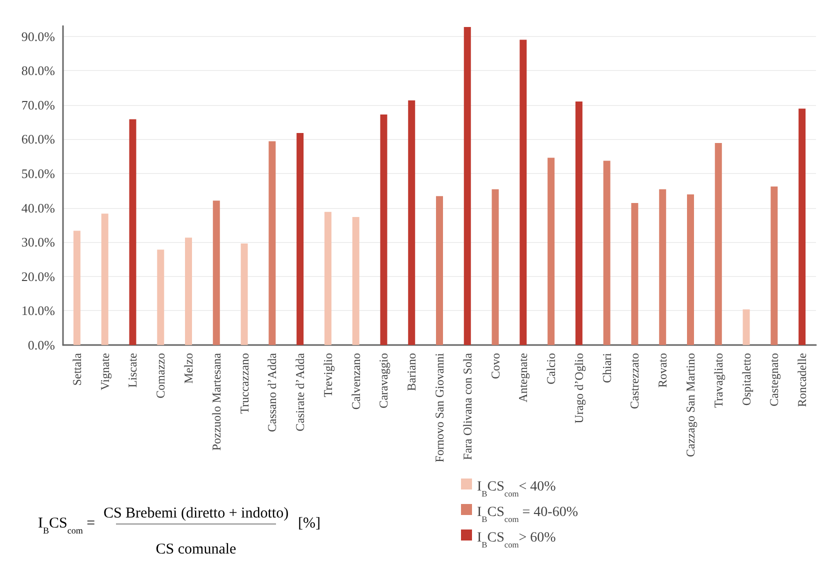 The image size is (830, 566). Describe the element at coordinates (244, 383) in the screenshot. I see `x-tick-label: Truccazzano` at that location.